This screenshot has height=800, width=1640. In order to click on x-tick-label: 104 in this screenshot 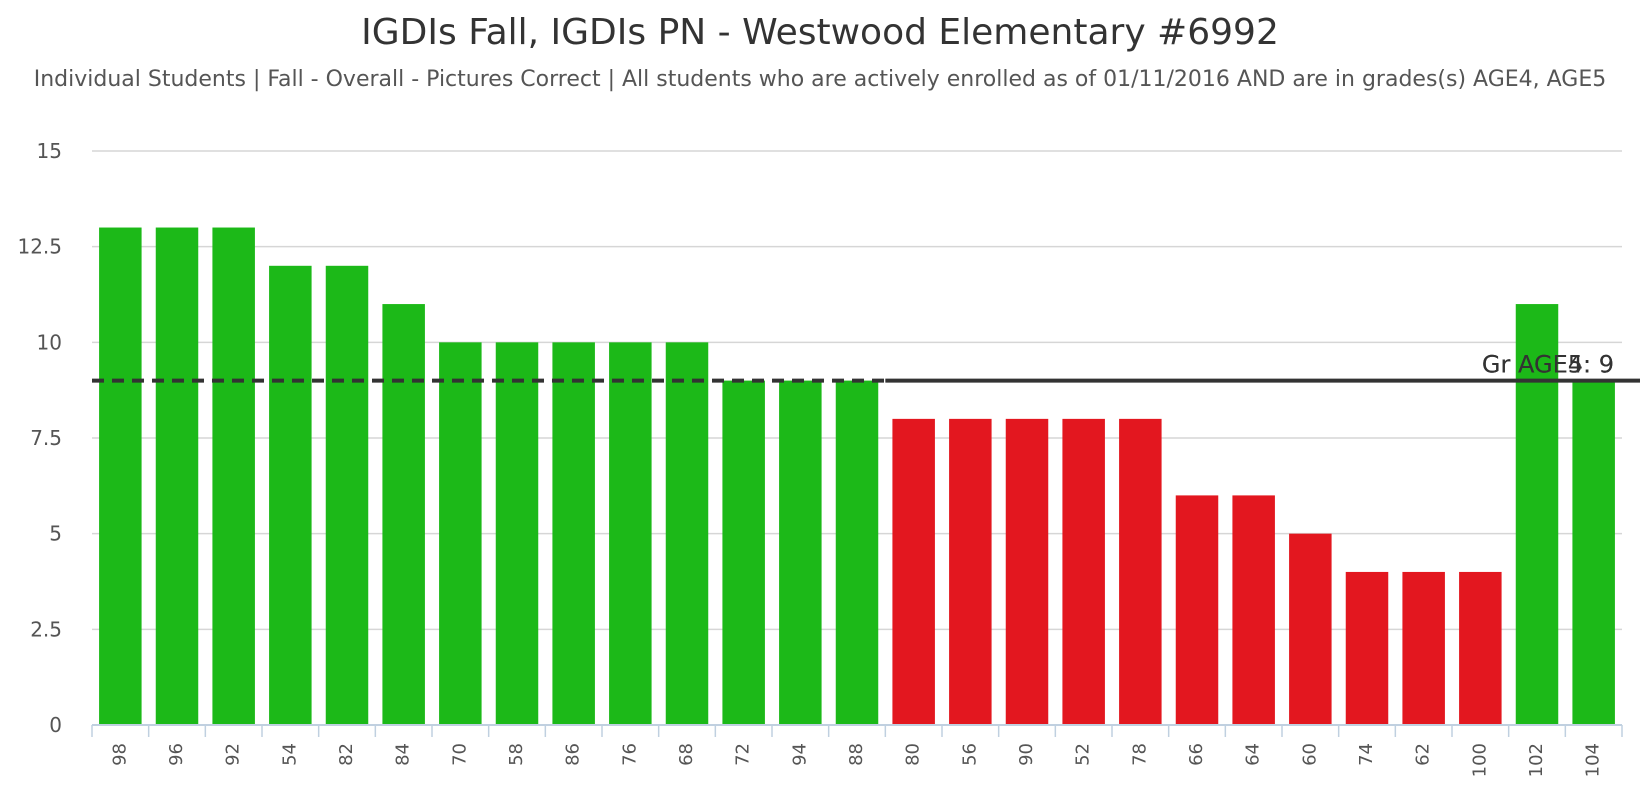, I will do `click(1593, 760)`.